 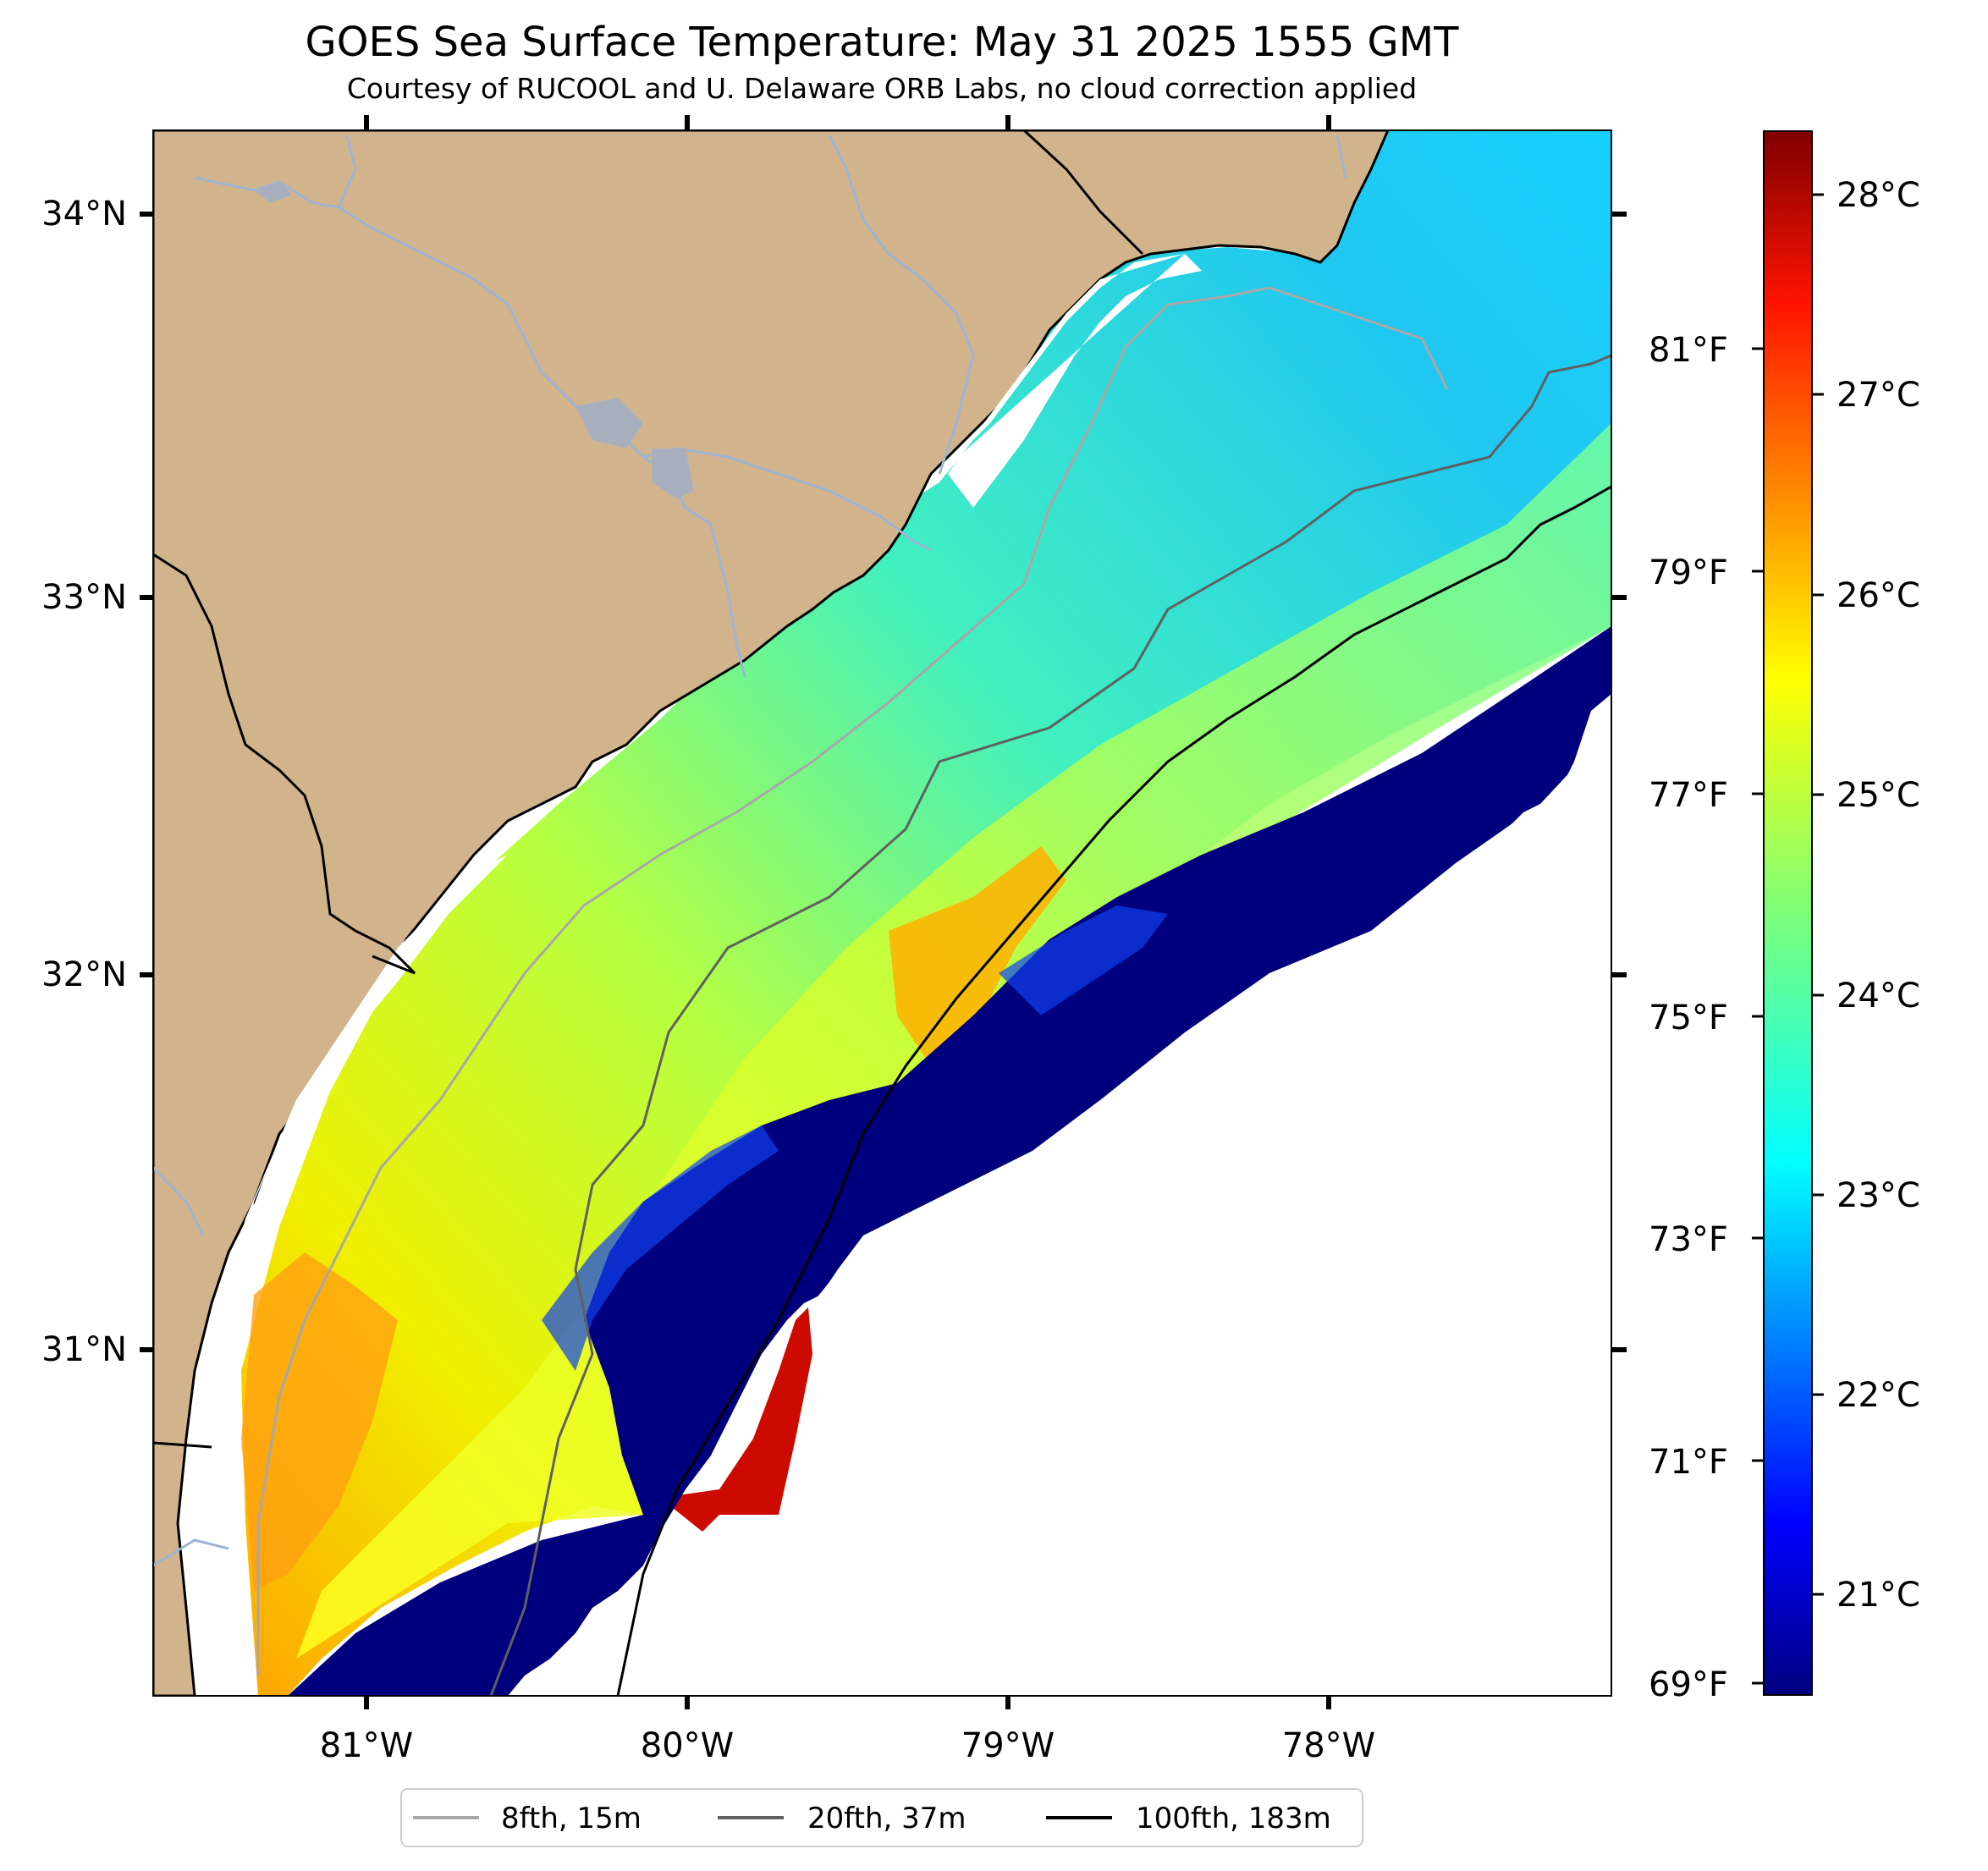 What do you see at coordinates (319, 1422) in the screenshot?
I see `sst-warm-nearshore` at bounding box center [319, 1422].